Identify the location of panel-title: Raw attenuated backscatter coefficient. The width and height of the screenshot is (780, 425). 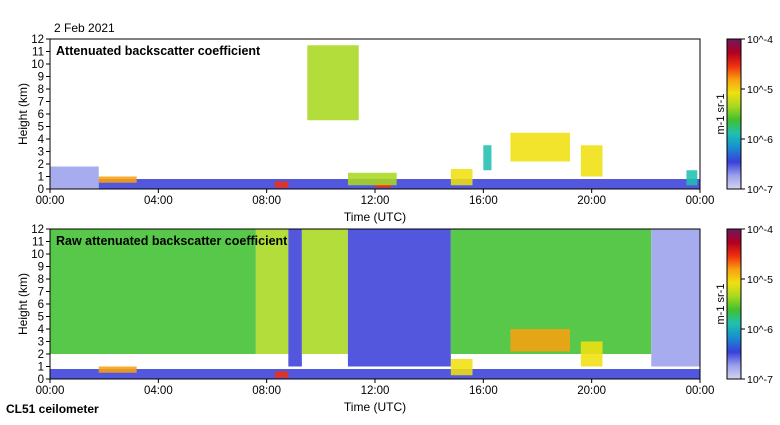
(172, 241).